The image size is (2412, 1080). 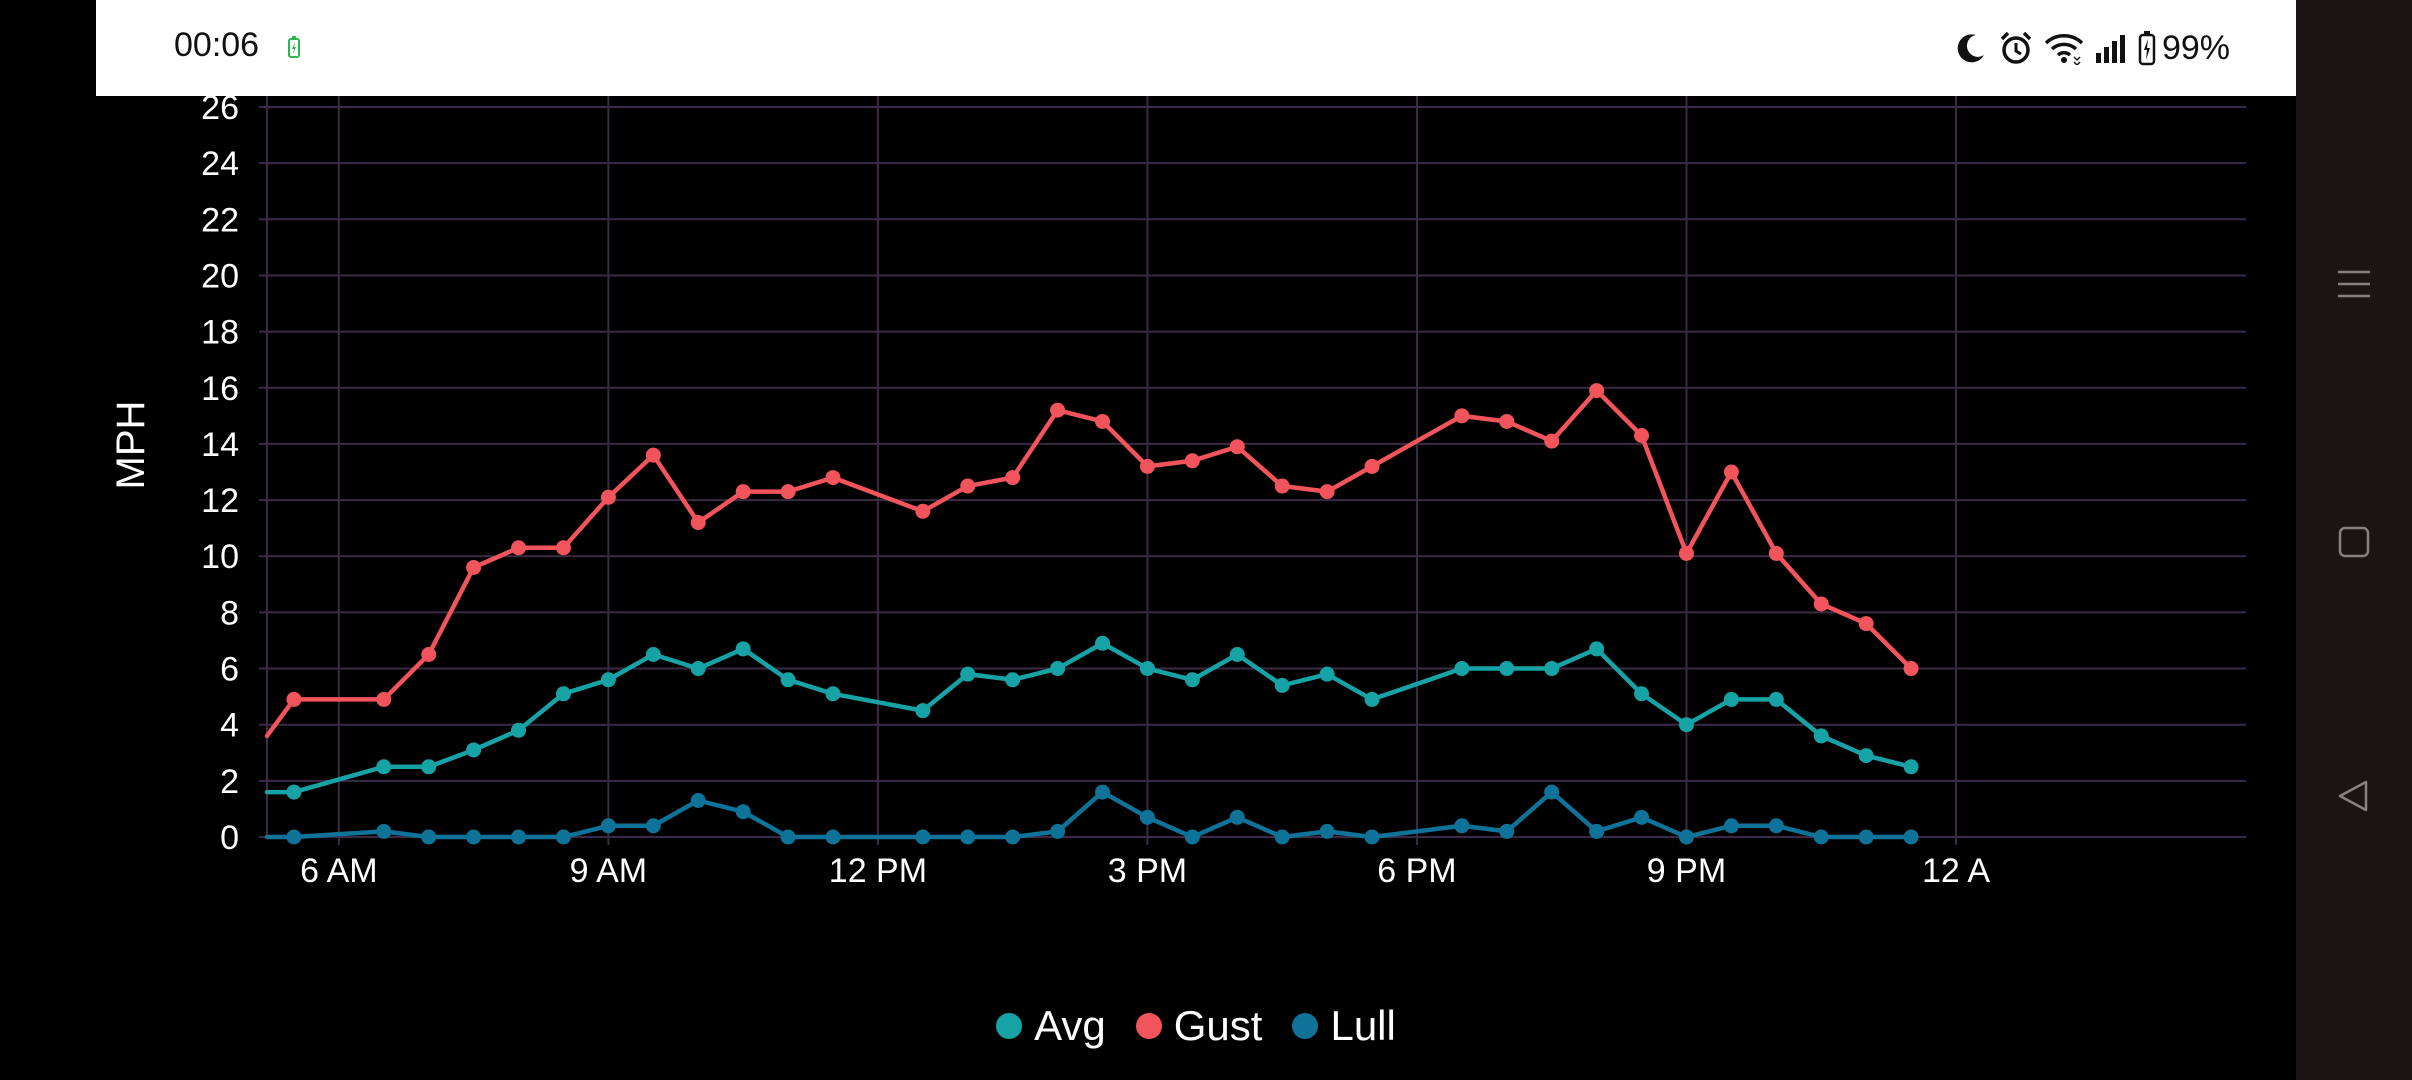 I want to click on y-tick-label: 4, so click(x=229, y=726).